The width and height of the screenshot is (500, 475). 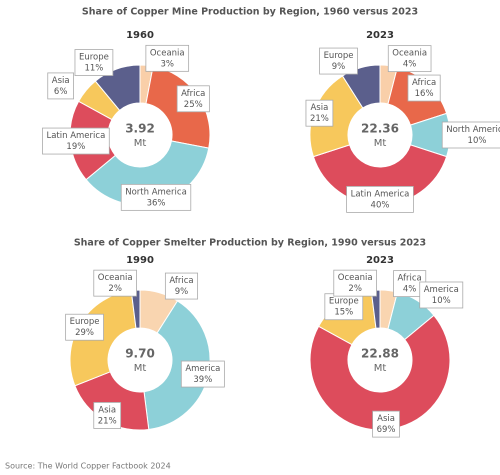 What do you see at coordinates (473, 130) in the screenshot?
I see `label-category: North America` at bounding box center [473, 130].